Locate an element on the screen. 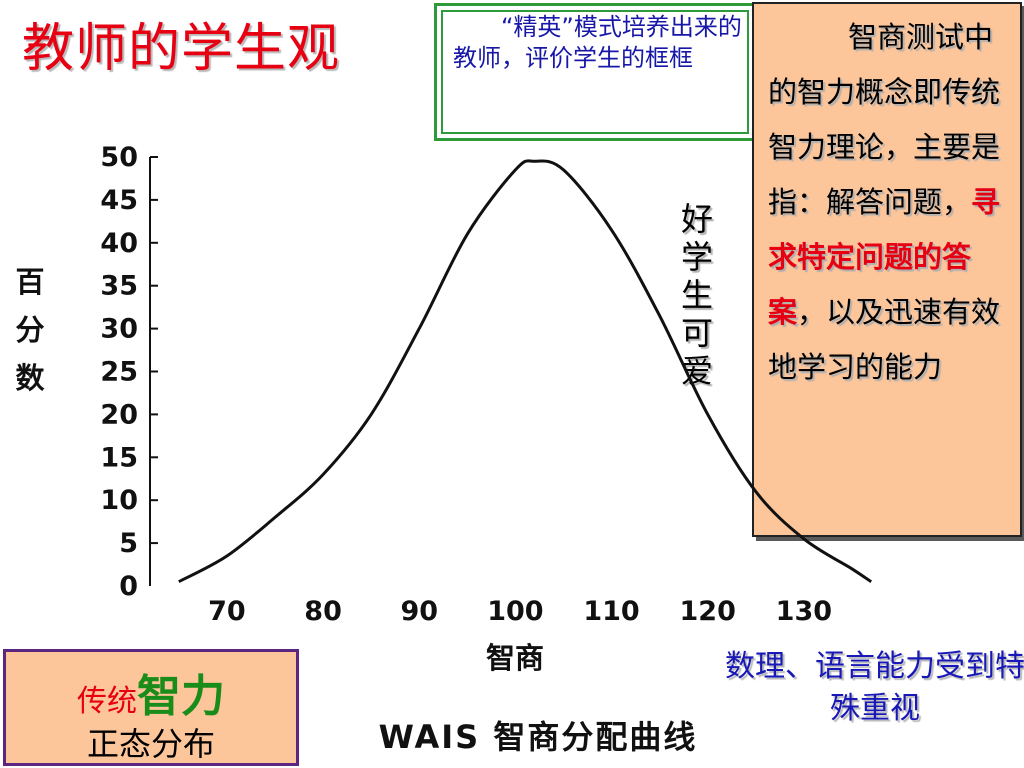 This screenshot has width=1024, height=768. distribution-prefix: 传统 is located at coordinates (107, 701).